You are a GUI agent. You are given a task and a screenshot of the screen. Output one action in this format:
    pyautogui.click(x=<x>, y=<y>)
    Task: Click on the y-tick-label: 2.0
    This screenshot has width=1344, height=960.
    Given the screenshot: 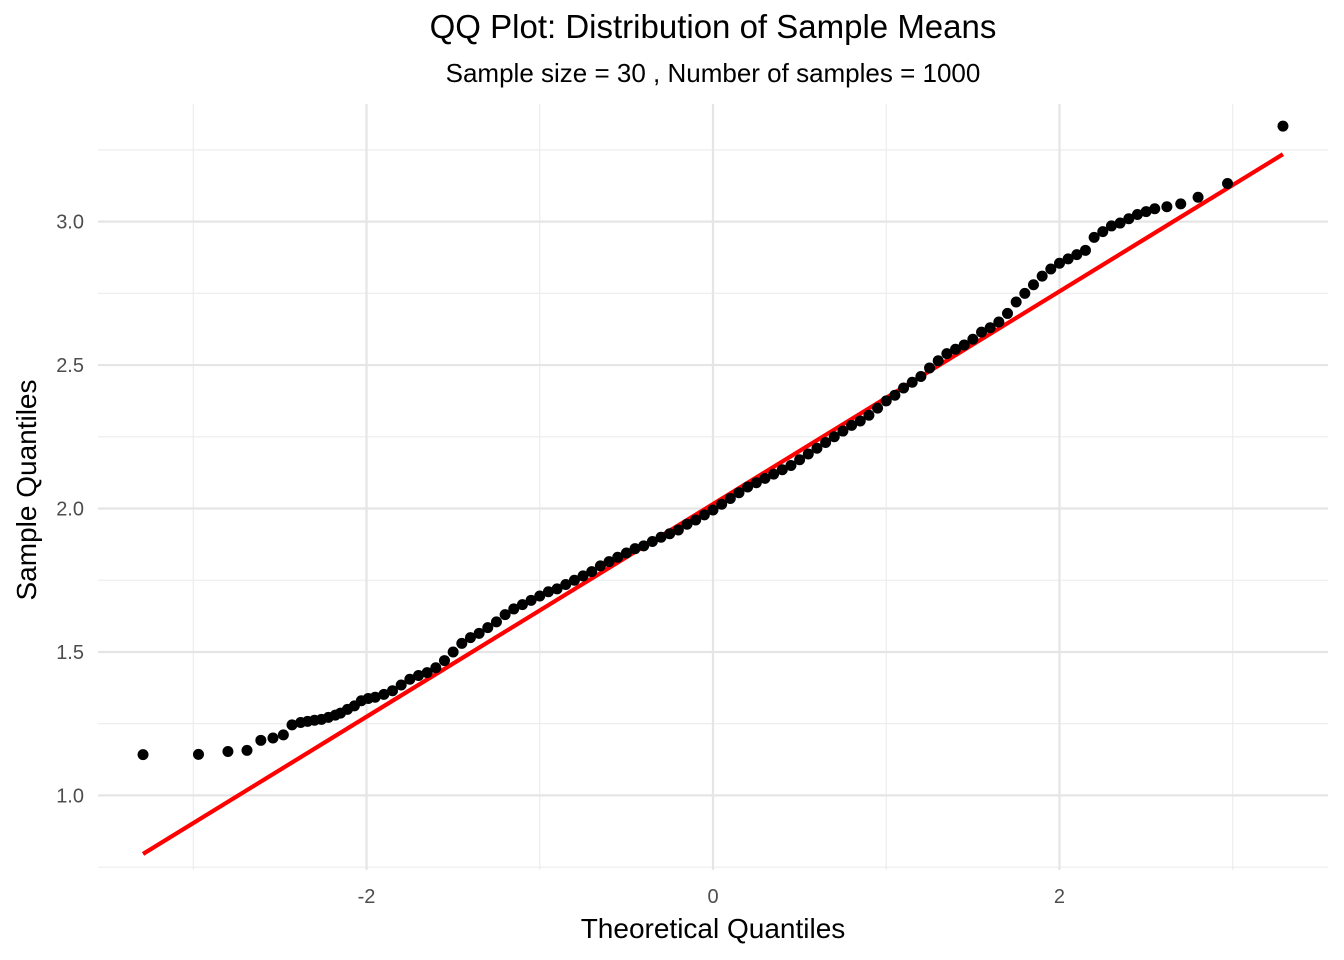 What is the action you would take?
    pyautogui.click(x=70, y=510)
    